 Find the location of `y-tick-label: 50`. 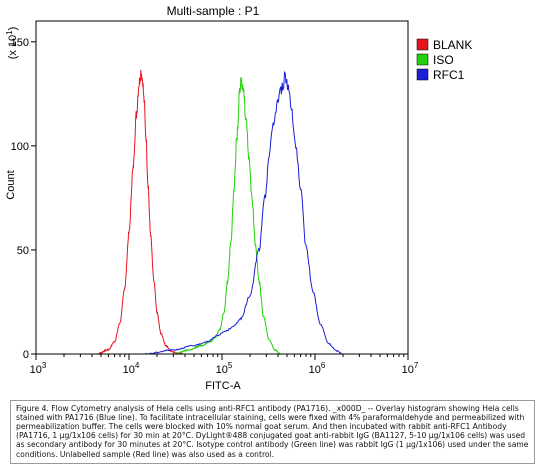

y-tick-label: 50 is located at coordinates (23, 251).